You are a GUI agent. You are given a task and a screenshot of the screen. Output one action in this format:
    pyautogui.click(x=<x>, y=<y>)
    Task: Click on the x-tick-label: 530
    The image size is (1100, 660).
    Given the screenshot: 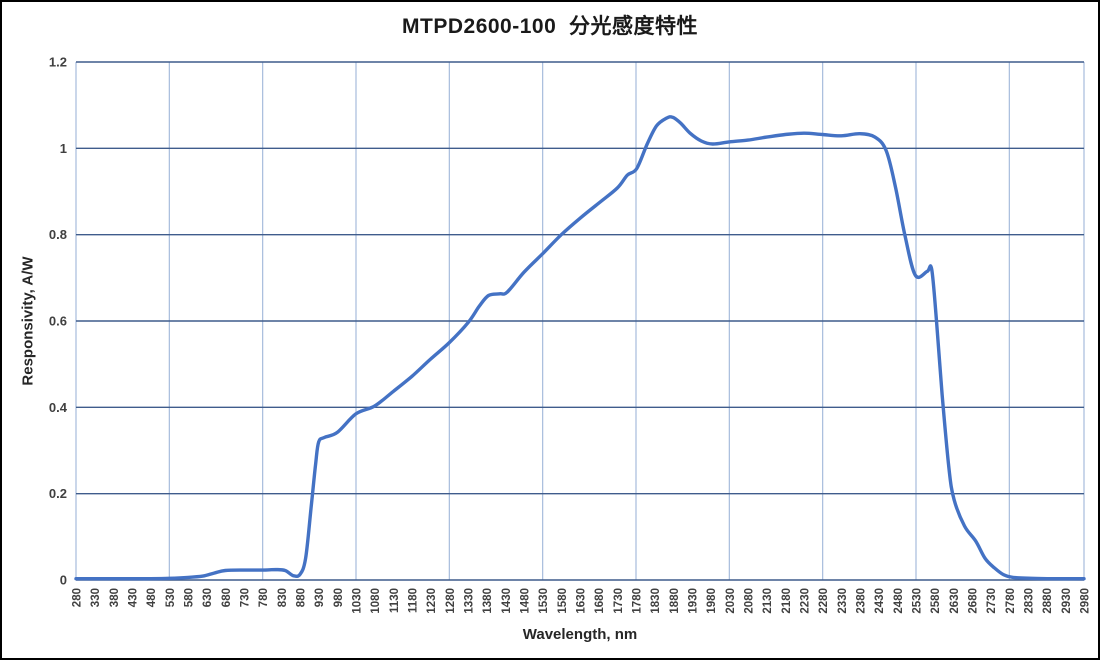 What is the action you would take?
    pyautogui.click(x=171, y=597)
    